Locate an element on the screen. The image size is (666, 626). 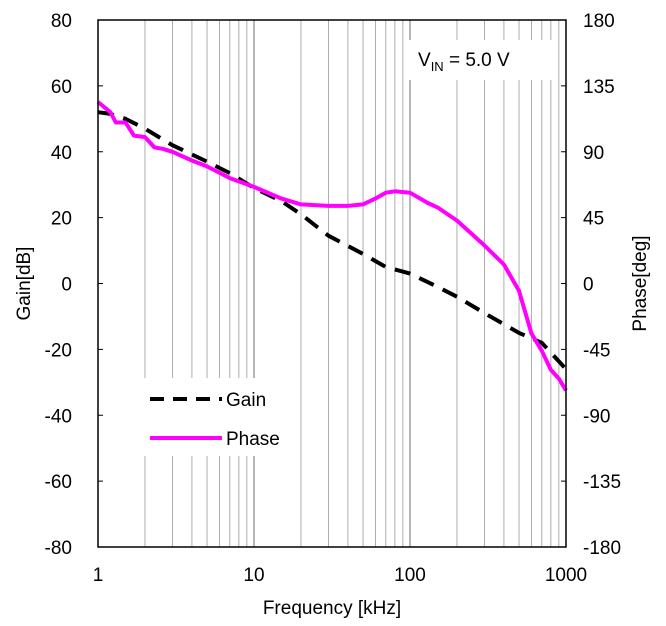
left-y-tick-label: 0 is located at coordinates (66, 285).